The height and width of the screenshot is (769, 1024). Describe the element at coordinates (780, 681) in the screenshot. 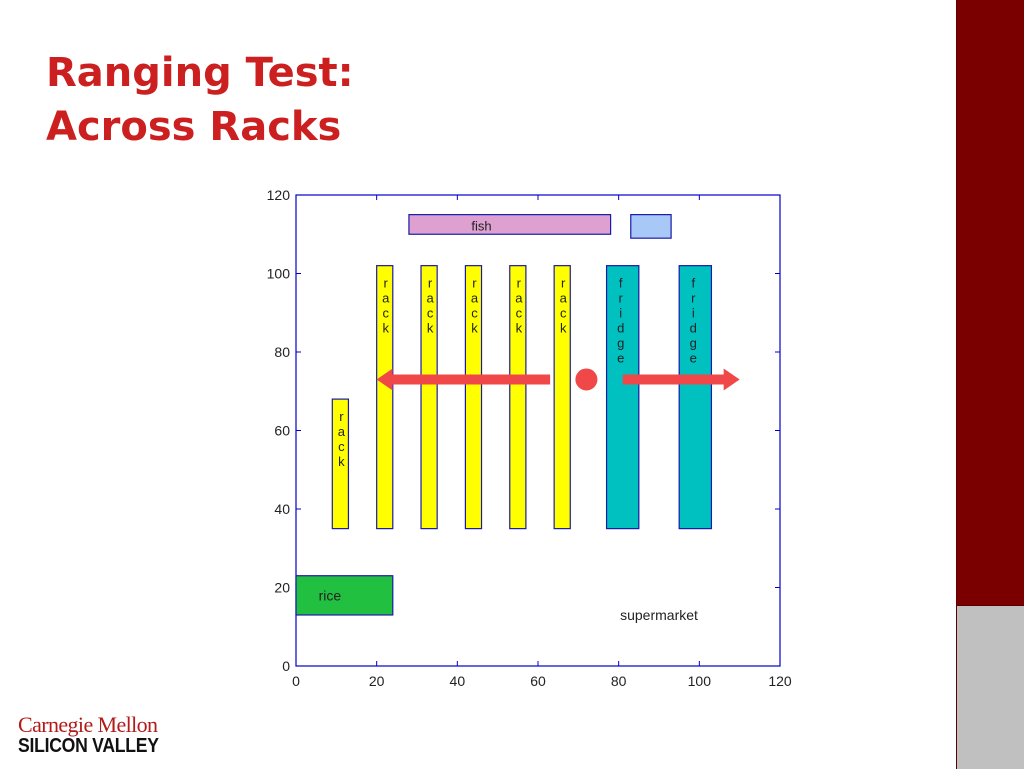

I see `x-tick-label: 120` at that location.